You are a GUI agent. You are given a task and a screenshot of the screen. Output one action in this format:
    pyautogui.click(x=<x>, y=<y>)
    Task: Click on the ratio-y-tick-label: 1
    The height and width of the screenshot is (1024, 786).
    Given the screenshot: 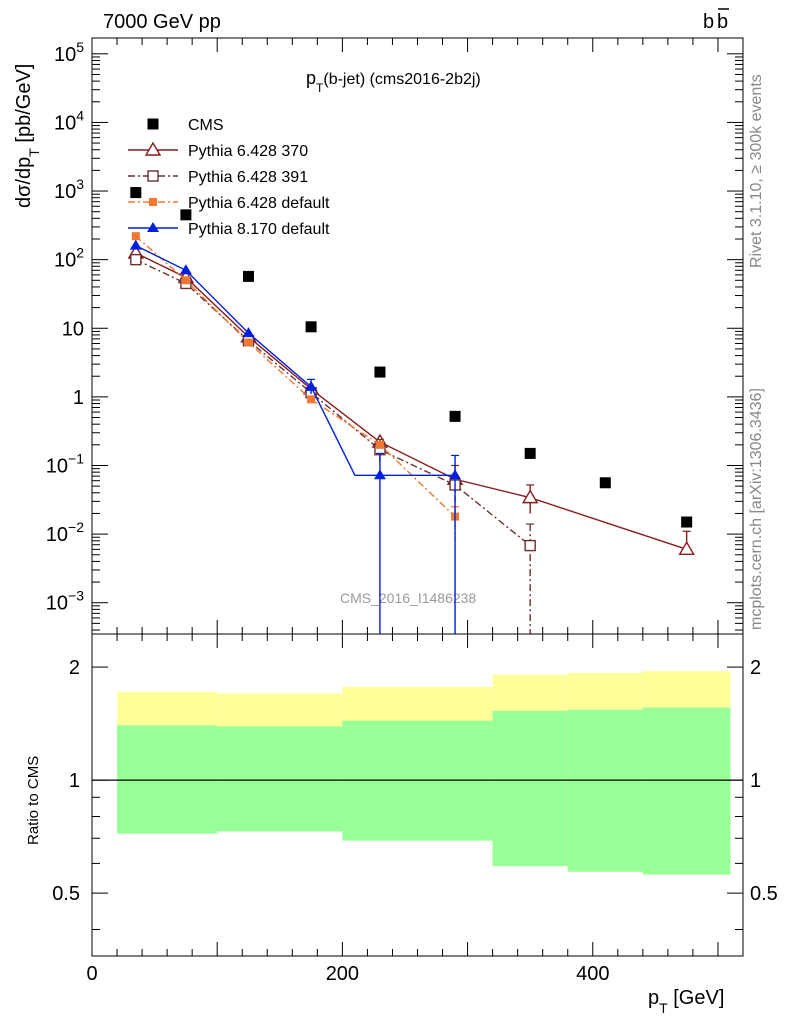 What is the action you would take?
    pyautogui.click(x=74, y=781)
    